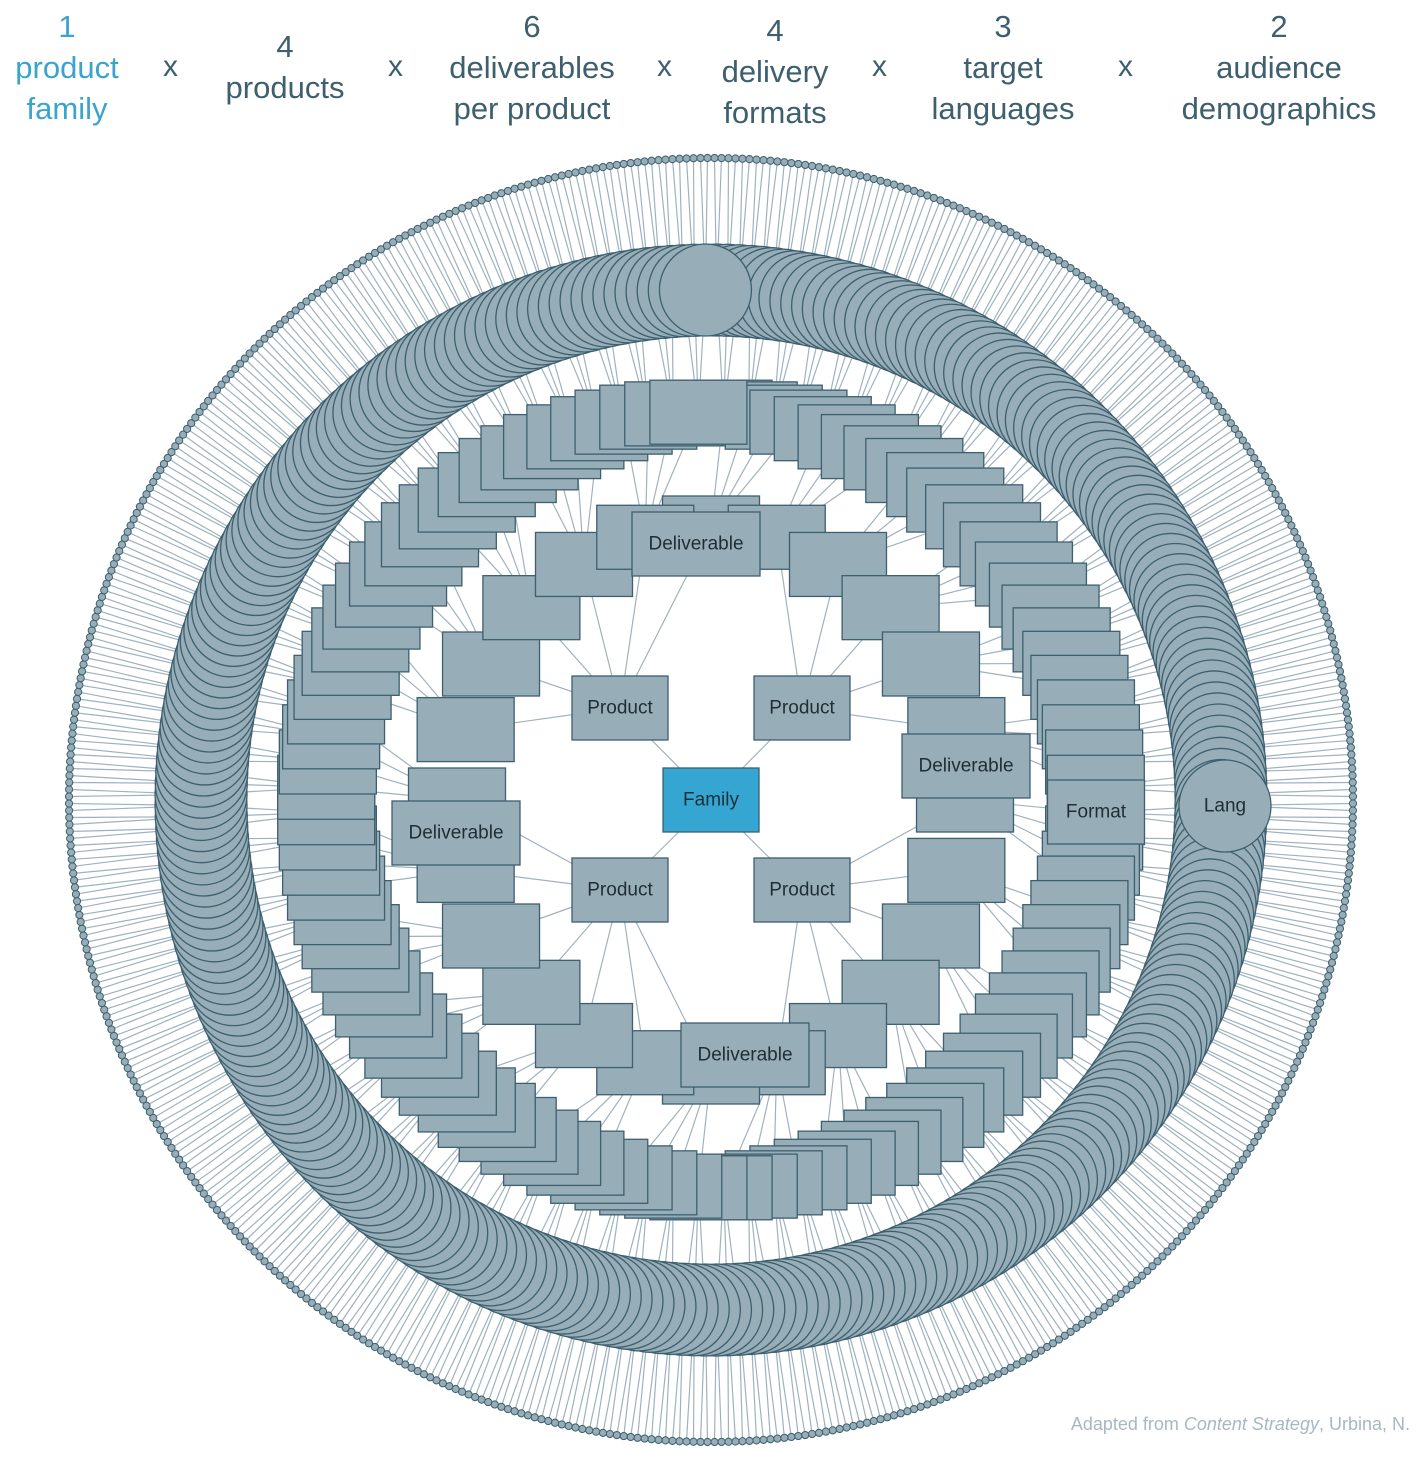 The image size is (1424, 1458). Describe the element at coordinates (698, 412) in the screenshot. I see `format-node` at that location.